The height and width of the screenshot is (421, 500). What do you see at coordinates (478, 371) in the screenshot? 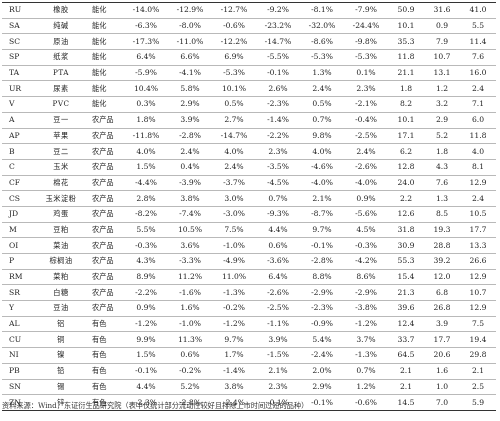
I see `value-cell: 2.1` at bounding box center [478, 371].